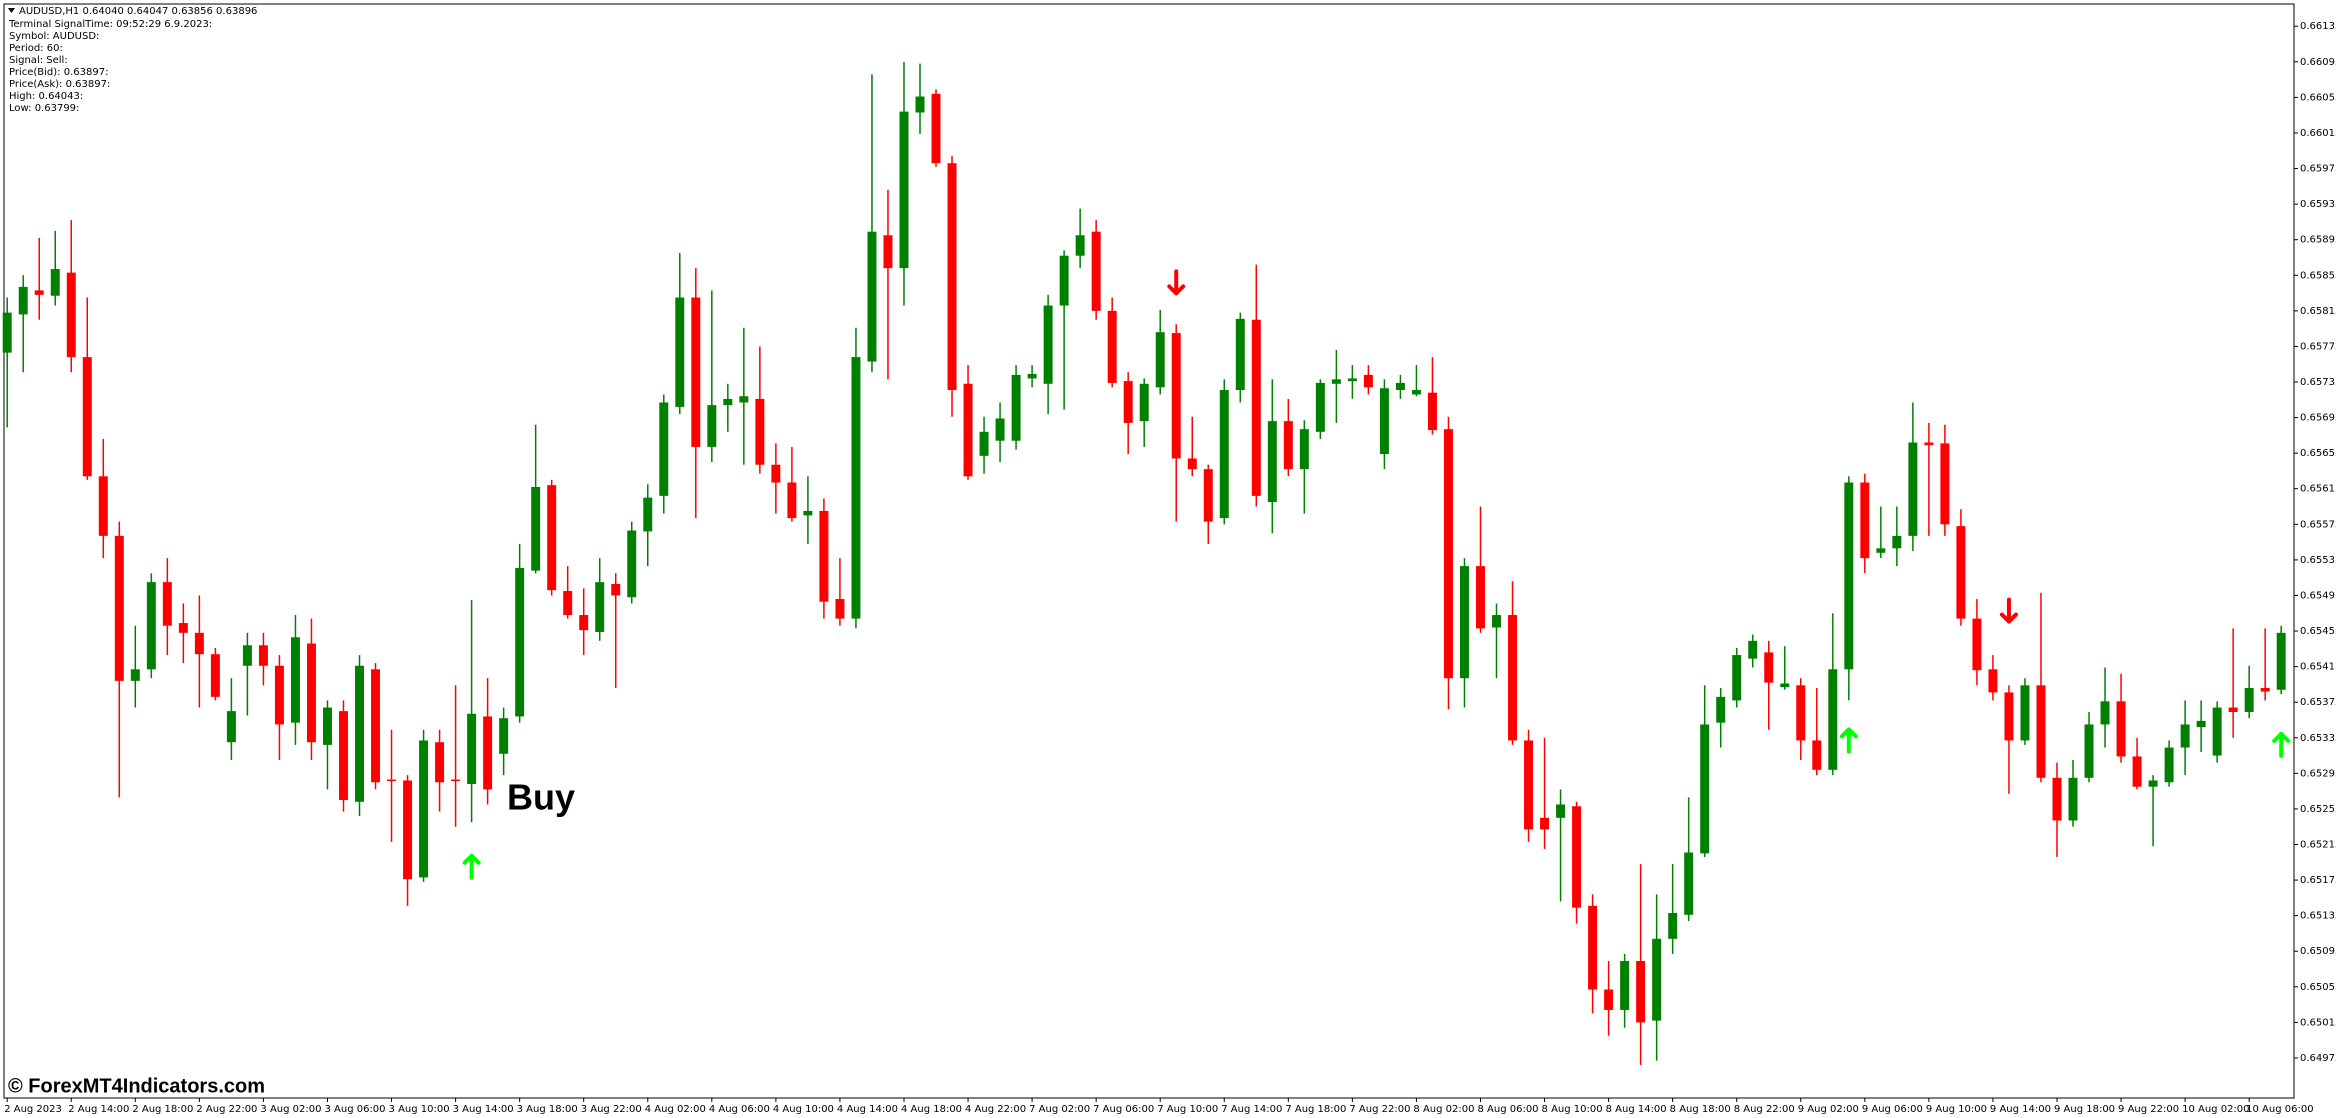 The height and width of the screenshot is (1118, 2336). What do you see at coordinates (1700, 1109) in the screenshot?
I see `x-tick-label: 8 Aug 18:00` at bounding box center [1700, 1109].